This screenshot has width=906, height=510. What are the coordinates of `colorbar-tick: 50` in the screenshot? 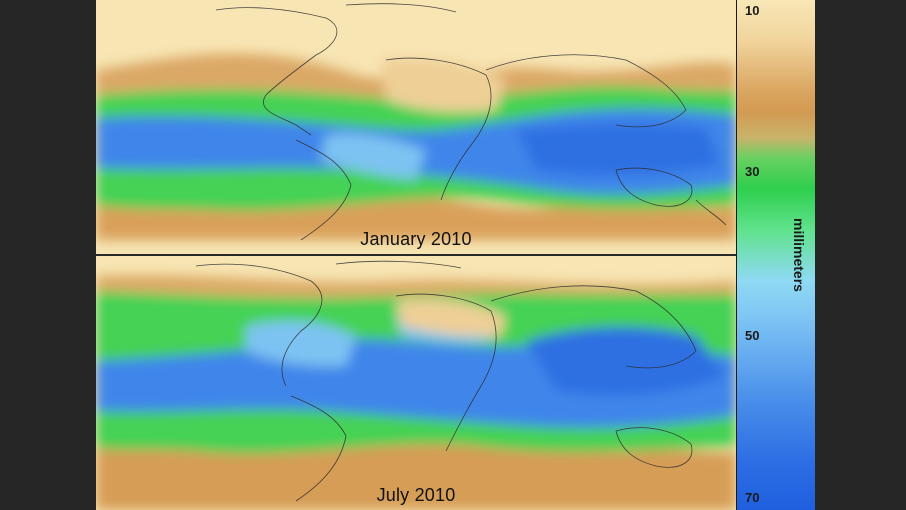 It's located at (752, 335).